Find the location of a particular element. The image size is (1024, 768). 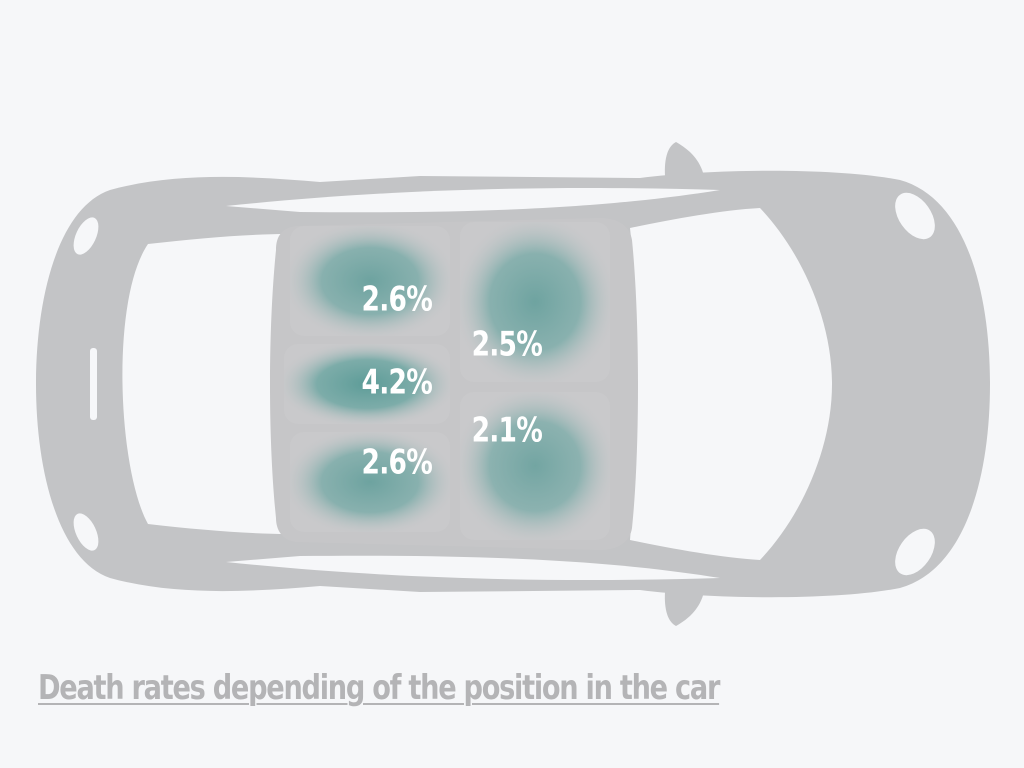

heat-rear-middle is located at coordinates (367, 384).